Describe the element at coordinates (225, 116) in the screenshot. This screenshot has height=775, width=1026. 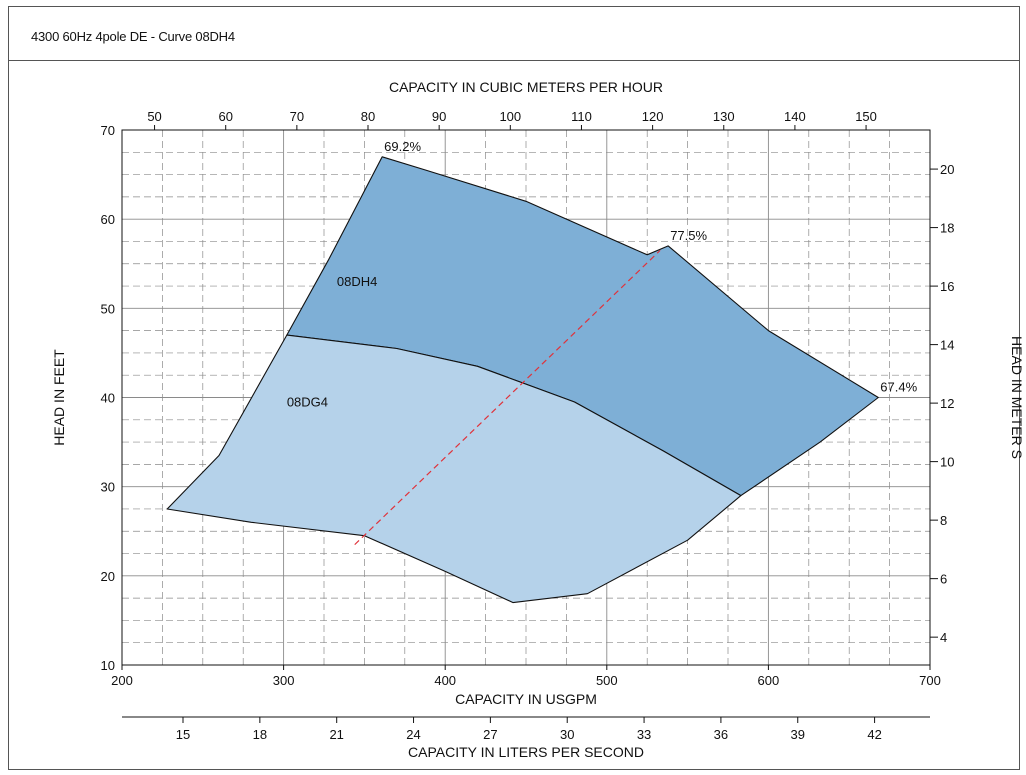
I see `top-tick-label: 60` at that location.